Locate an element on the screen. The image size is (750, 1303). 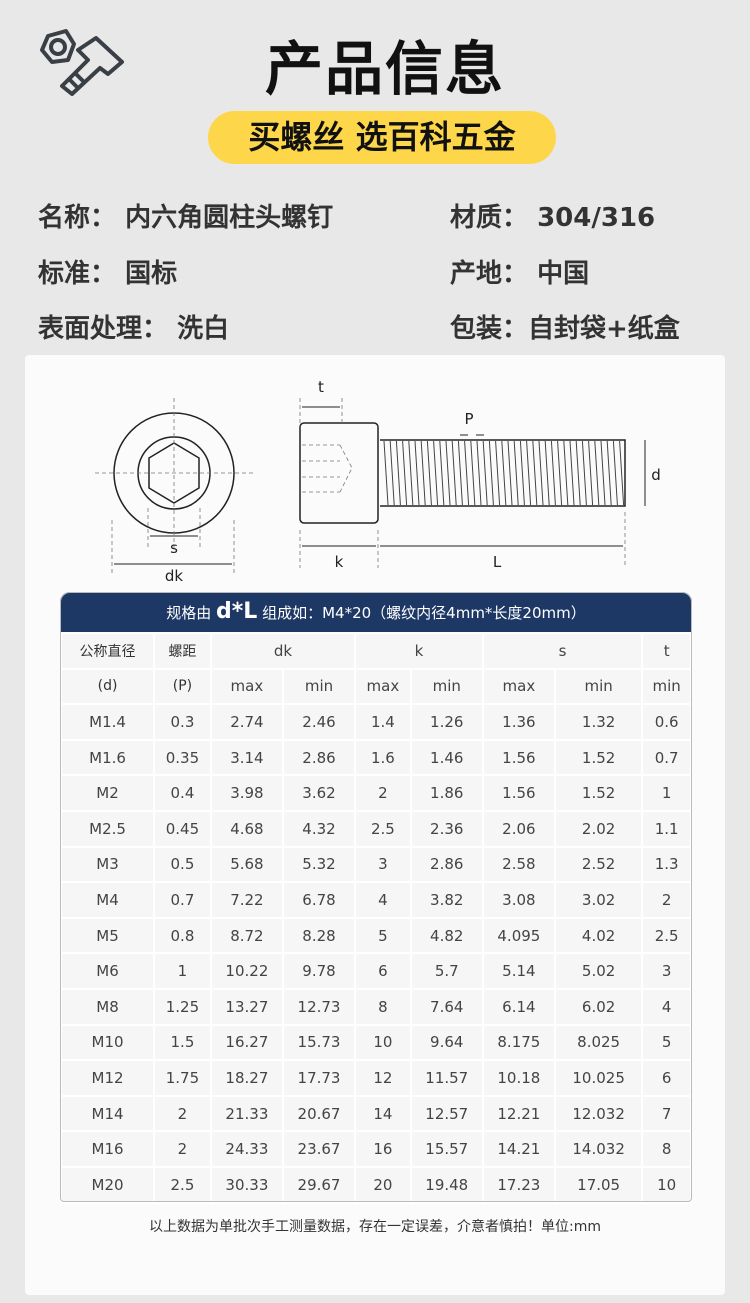
slogan-badge: 买螺丝 选百科五金 is located at coordinates (382, 137).